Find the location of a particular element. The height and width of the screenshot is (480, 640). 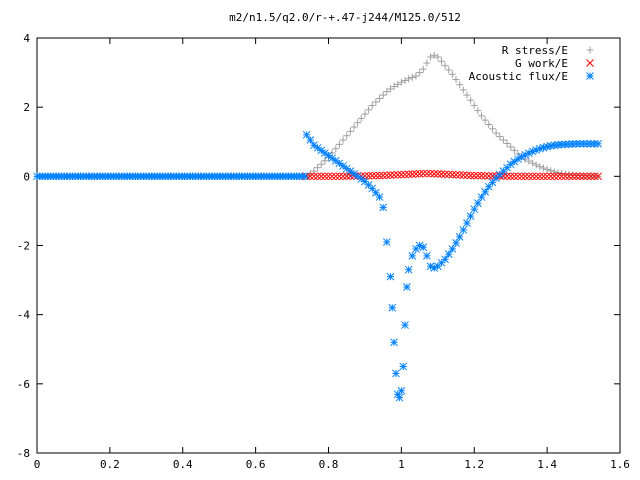

y-tick: -2 is located at coordinates (318, 246).